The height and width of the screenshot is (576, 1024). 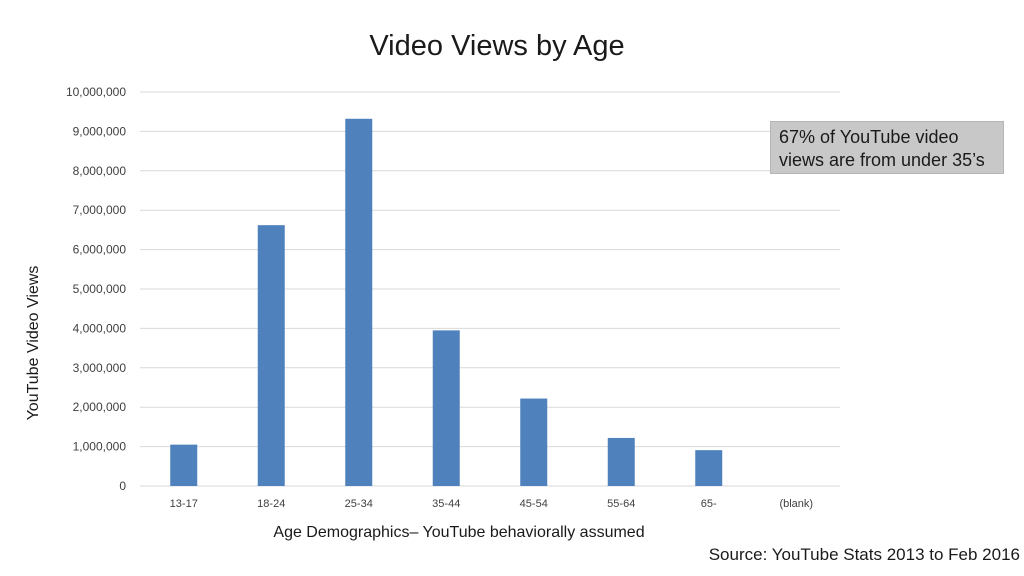 I want to click on source-note: Source: YouTube Stats 2013 to Feb 2016, so click(x=864, y=554).